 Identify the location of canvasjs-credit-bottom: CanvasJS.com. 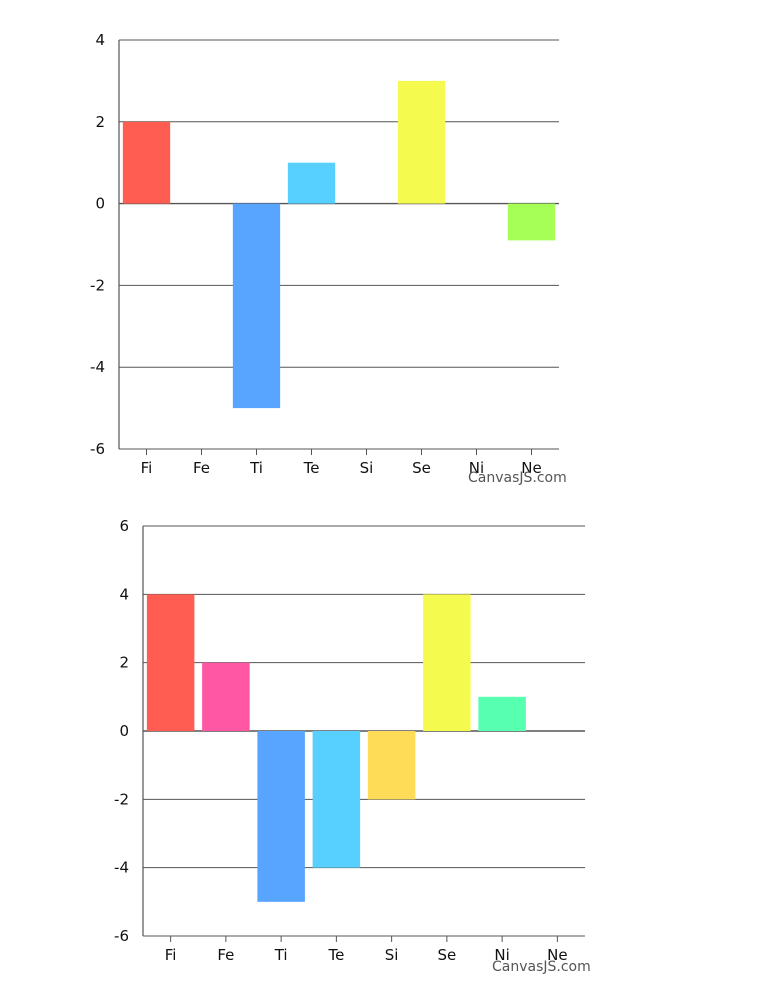
(541, 967).